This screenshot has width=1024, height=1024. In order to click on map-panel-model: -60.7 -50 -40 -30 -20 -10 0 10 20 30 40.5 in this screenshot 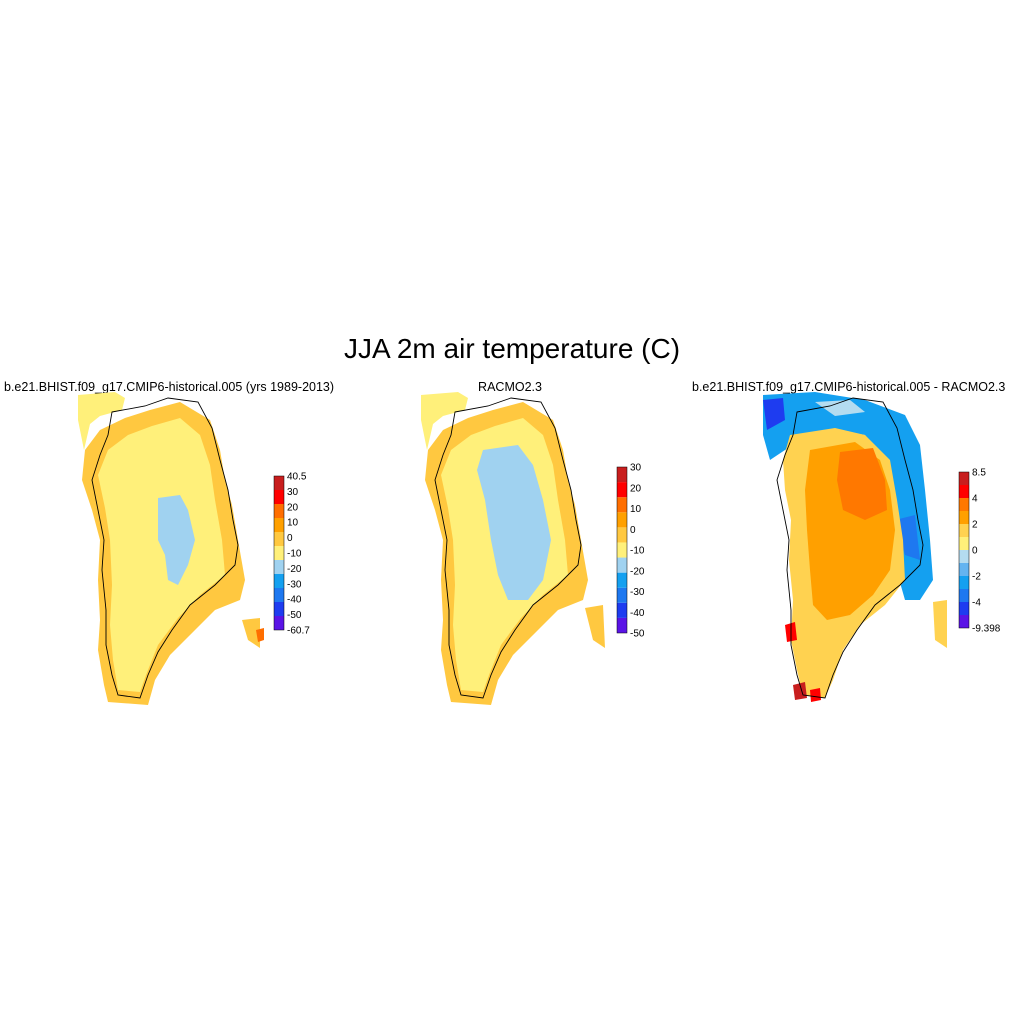, I will do `click(194, 548)`.